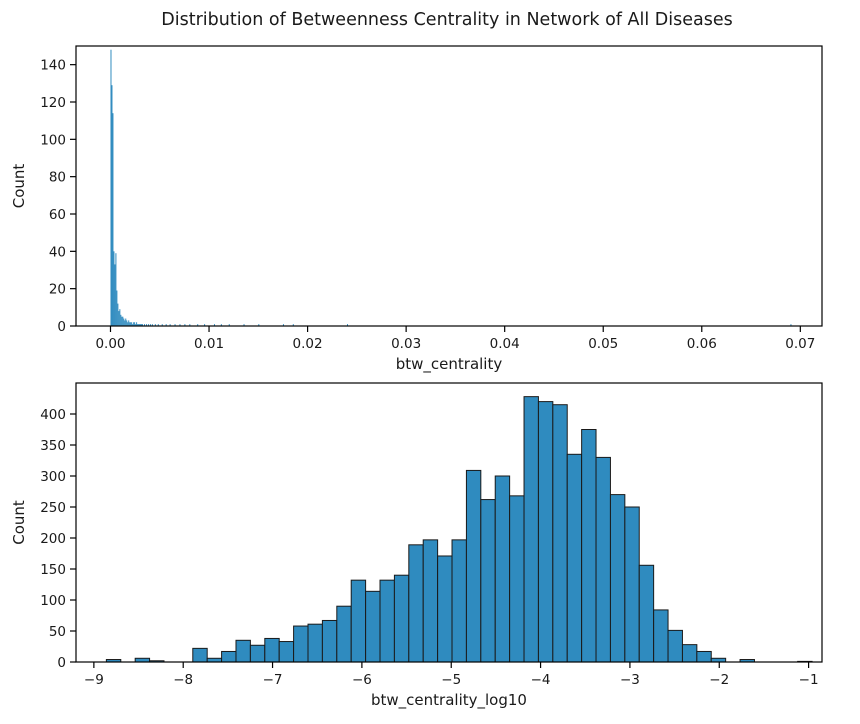 Image resolution: width=860 pixels, height=724 pixels. What do you see at coordinates (362, 680) in the screenshot?
I see `x-tick-label: −6` at bounding box center [362, 680].